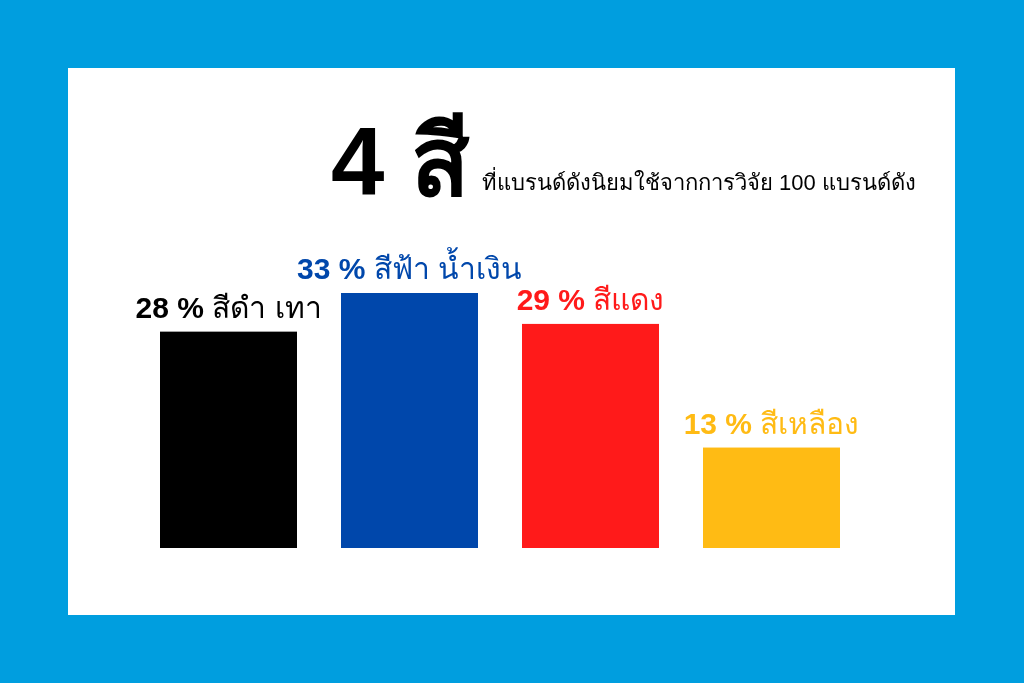  Describe the element at coordinates (810, 423) in the screenshot. I see `x-tick-label: สีเหลือง` at that location.